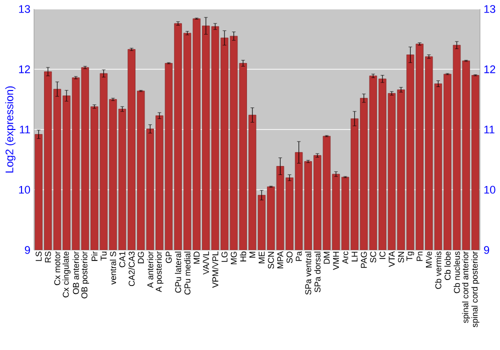 Image resolution: width=500 pixels, height=350 pixels. I want to click on x-tick-label: SC, so click(373, 257).